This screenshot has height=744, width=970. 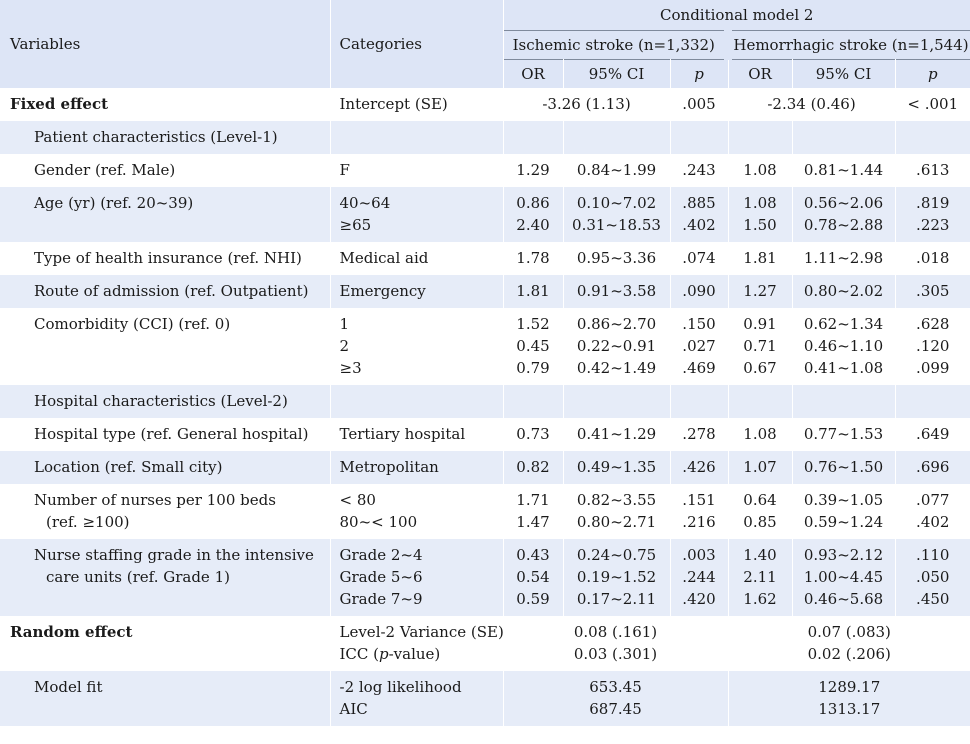 What do you see at coordinates (71, 632) in the screenshot?
I see `variable-cell-line: Random effect` at bounding box center [71, 632].